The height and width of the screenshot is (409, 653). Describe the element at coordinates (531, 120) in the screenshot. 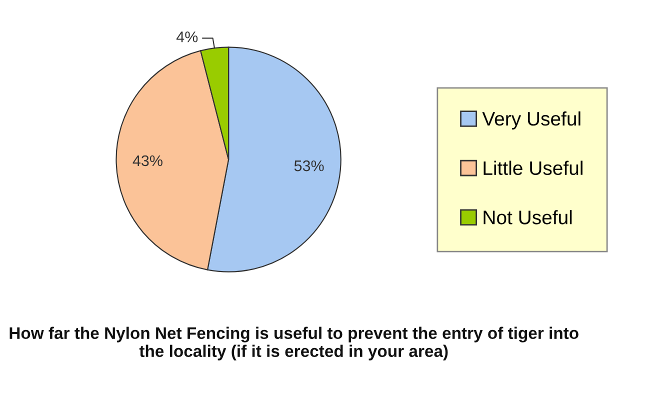

I see `legend-label: Very Useful` at that location.